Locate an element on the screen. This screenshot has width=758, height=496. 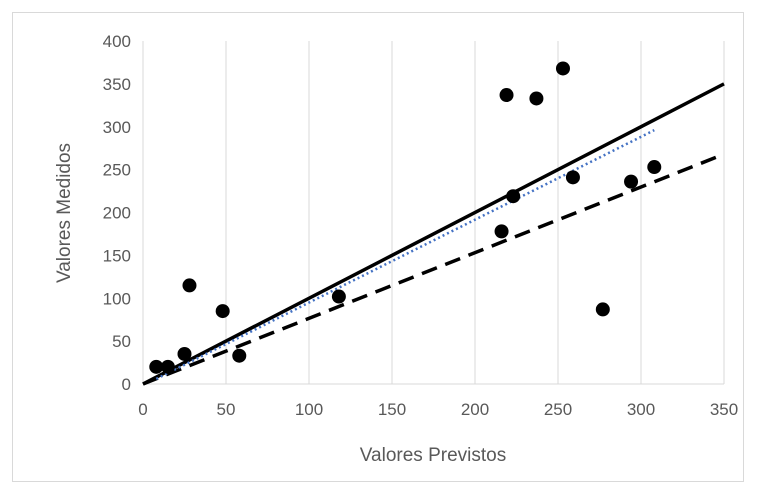
x-tick-label: 350 is located at coordinates (724, 409).